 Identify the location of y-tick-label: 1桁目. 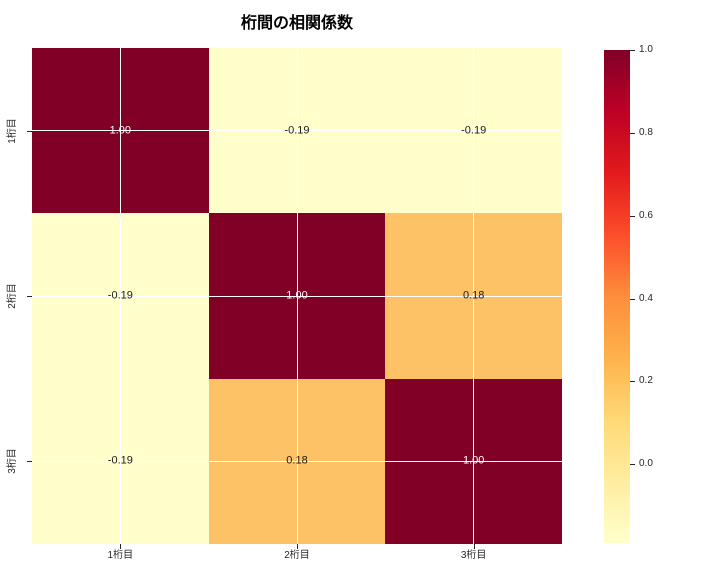
(12, 130).